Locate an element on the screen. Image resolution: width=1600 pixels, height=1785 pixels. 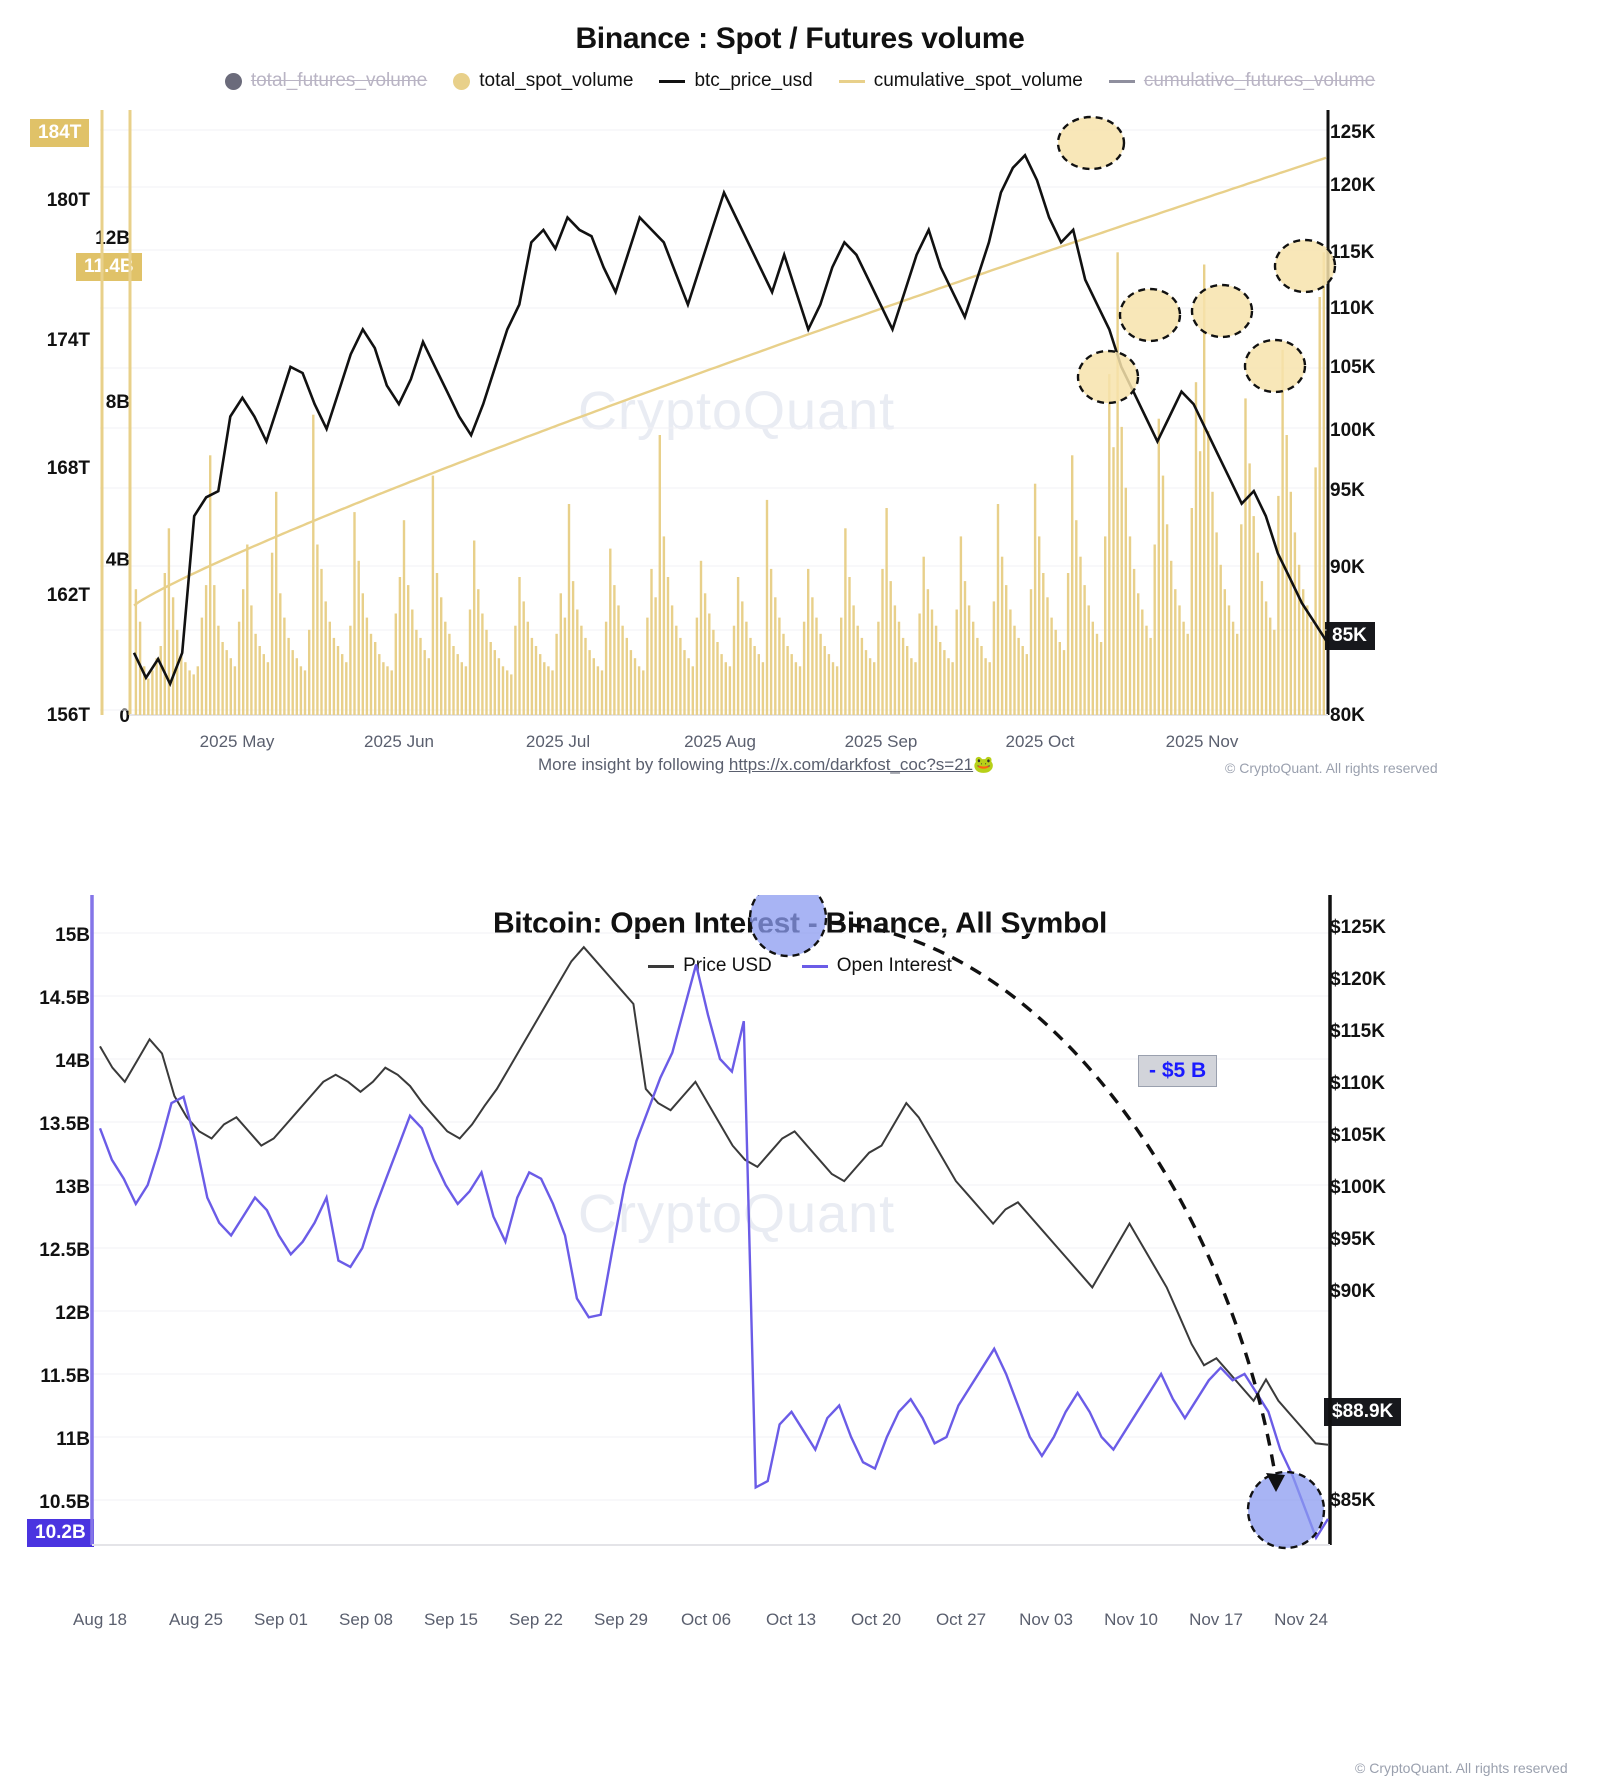
y-right-tick-105K: 105K is located at coordinates (1353, 367).